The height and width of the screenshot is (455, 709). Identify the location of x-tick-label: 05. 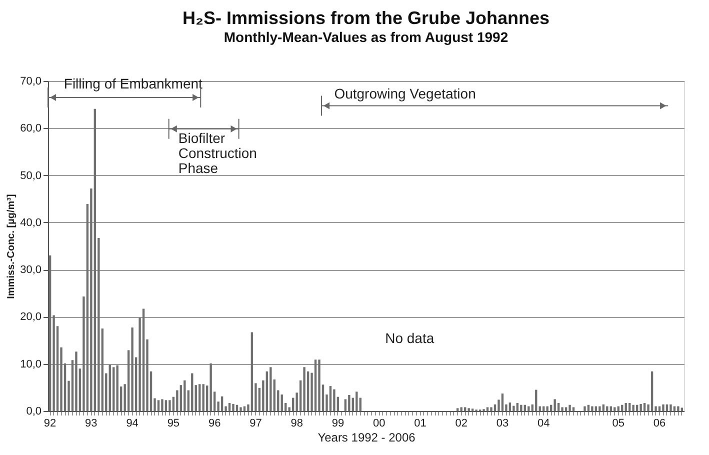
(618, 424).